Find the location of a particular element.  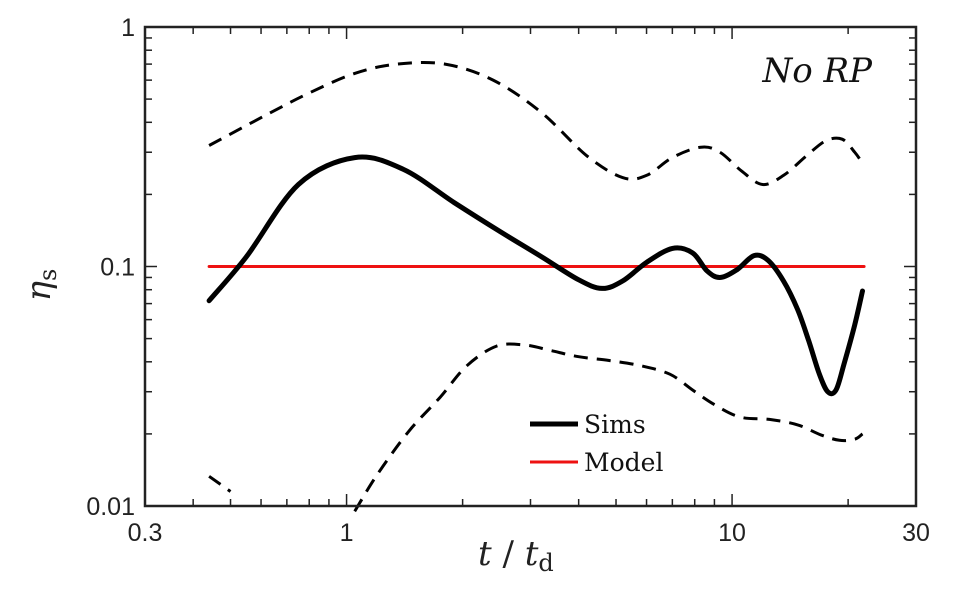

y-tick-label-0p01: 0.01 is located at coordinates (110, 507).